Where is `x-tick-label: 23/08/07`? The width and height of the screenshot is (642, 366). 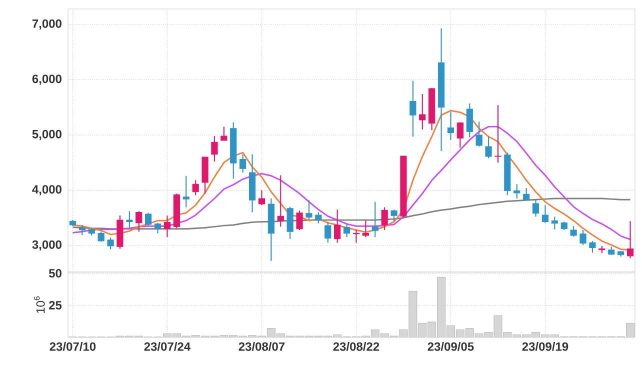 x-tick-label: 23/08/07 is located at coordinates (261, 346).